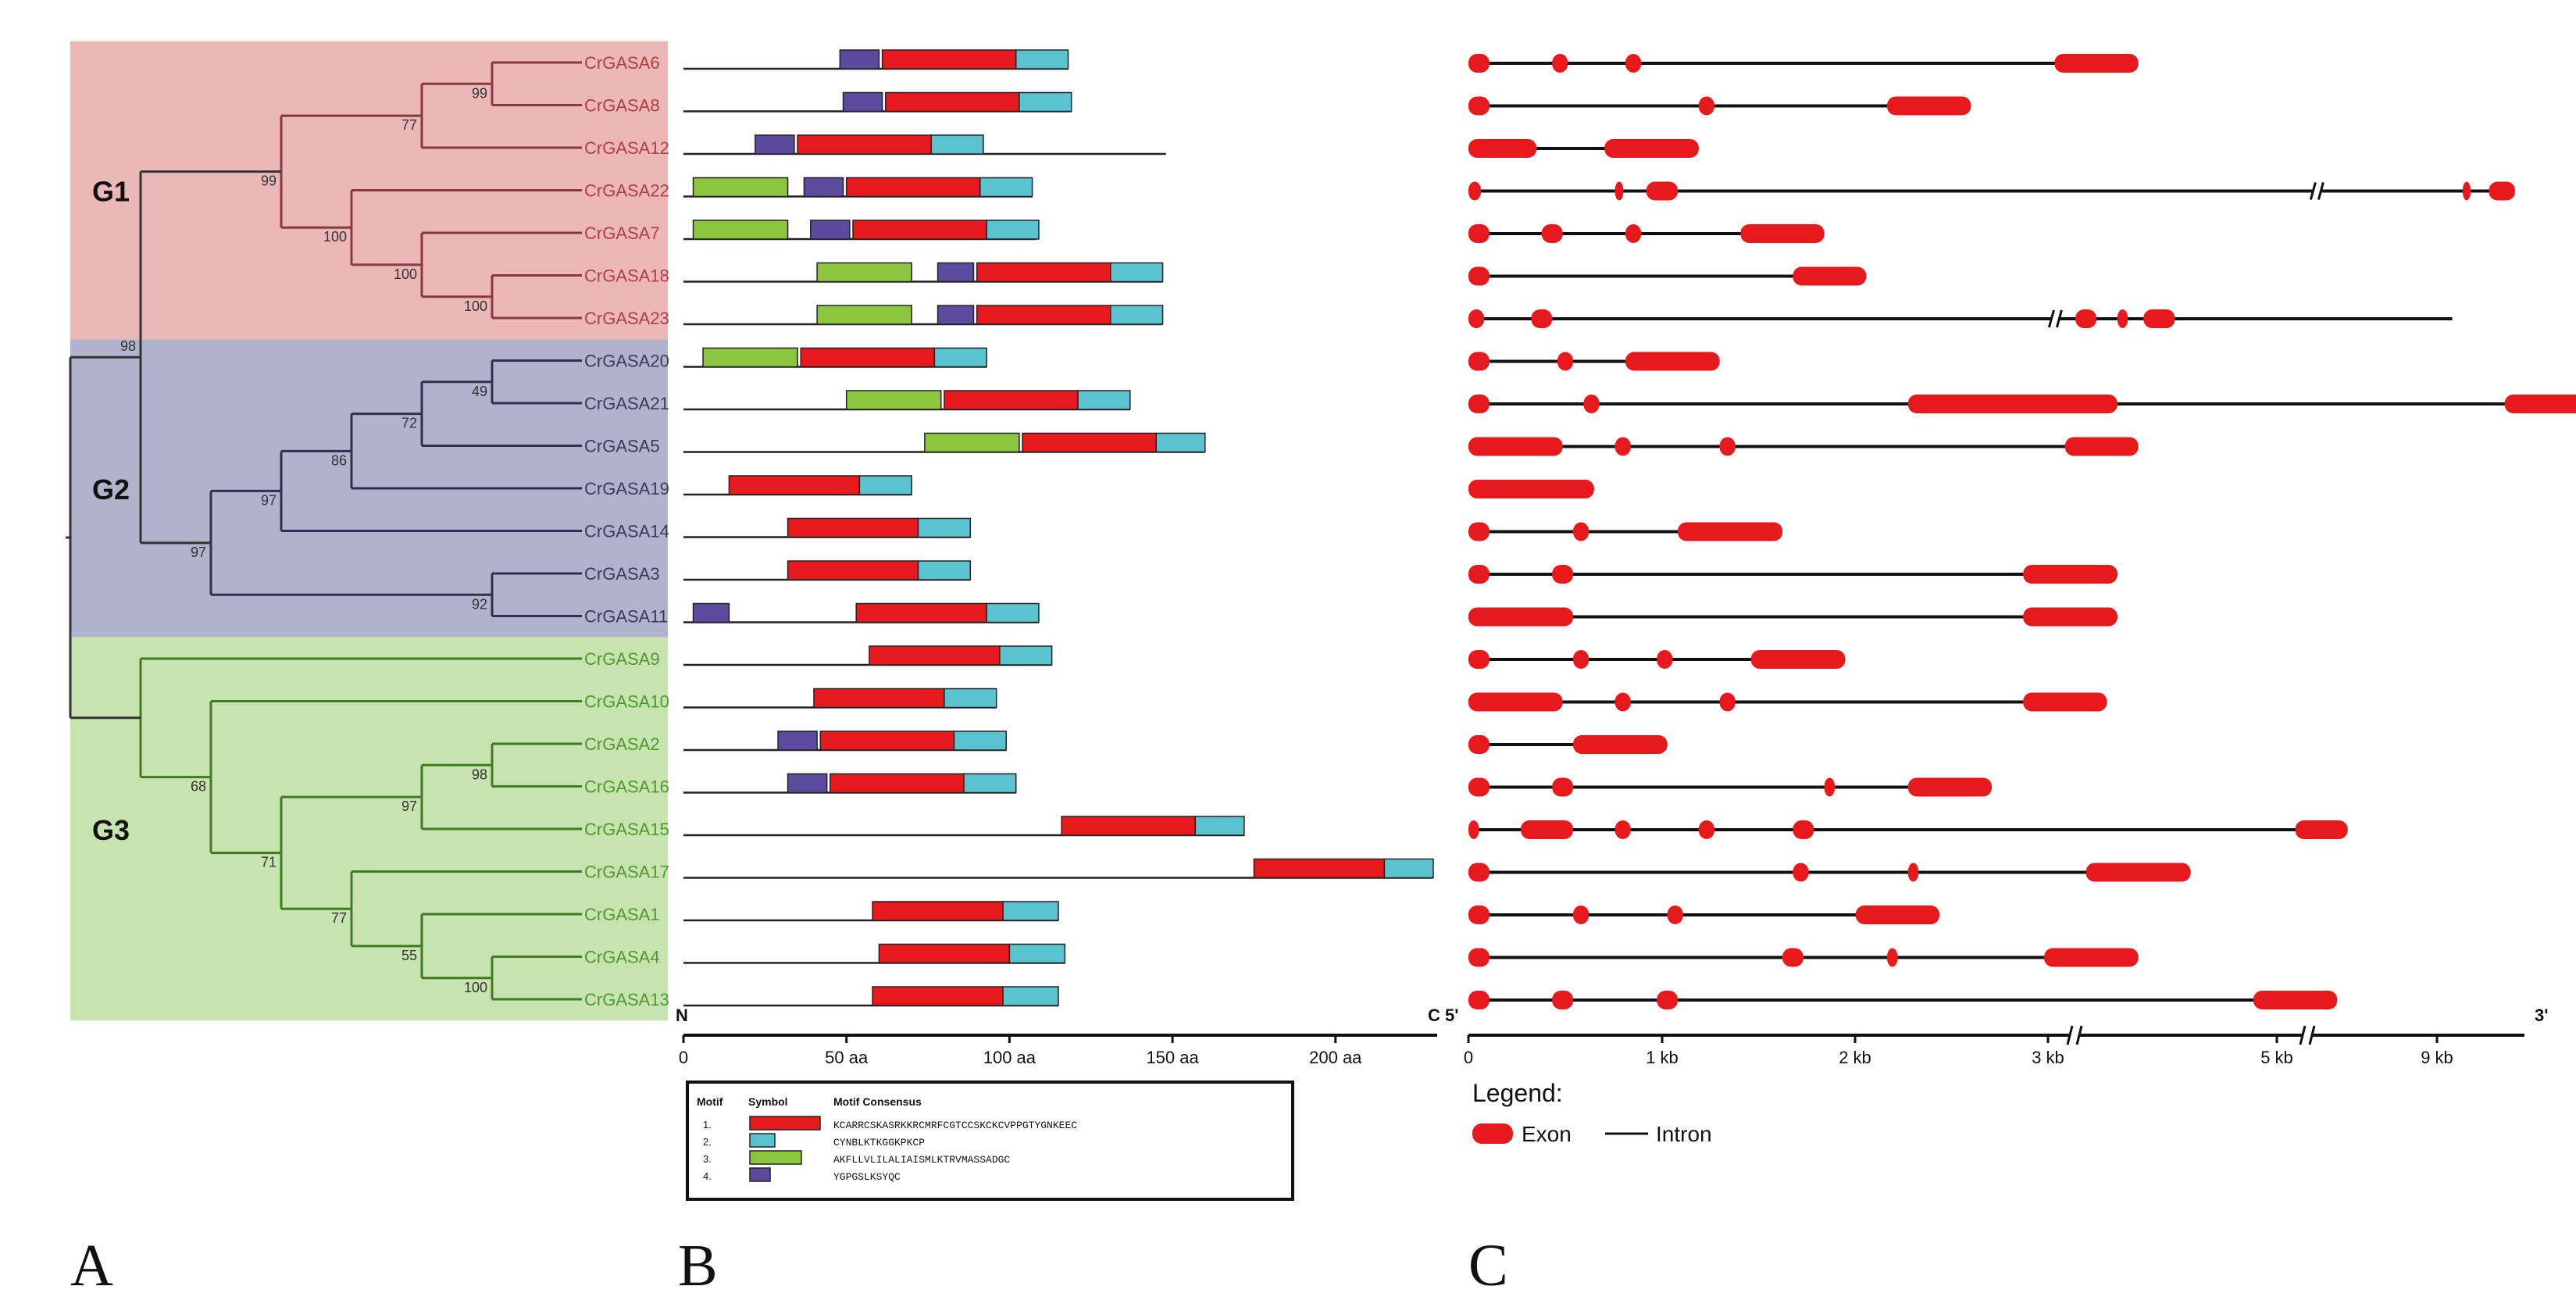 The height and width of the screenshot is (1311, 2576). Describe the element at coordinates (622, 914) in the screenshot. I see `gene-label-crgasa1: CrGASA1` at that location.